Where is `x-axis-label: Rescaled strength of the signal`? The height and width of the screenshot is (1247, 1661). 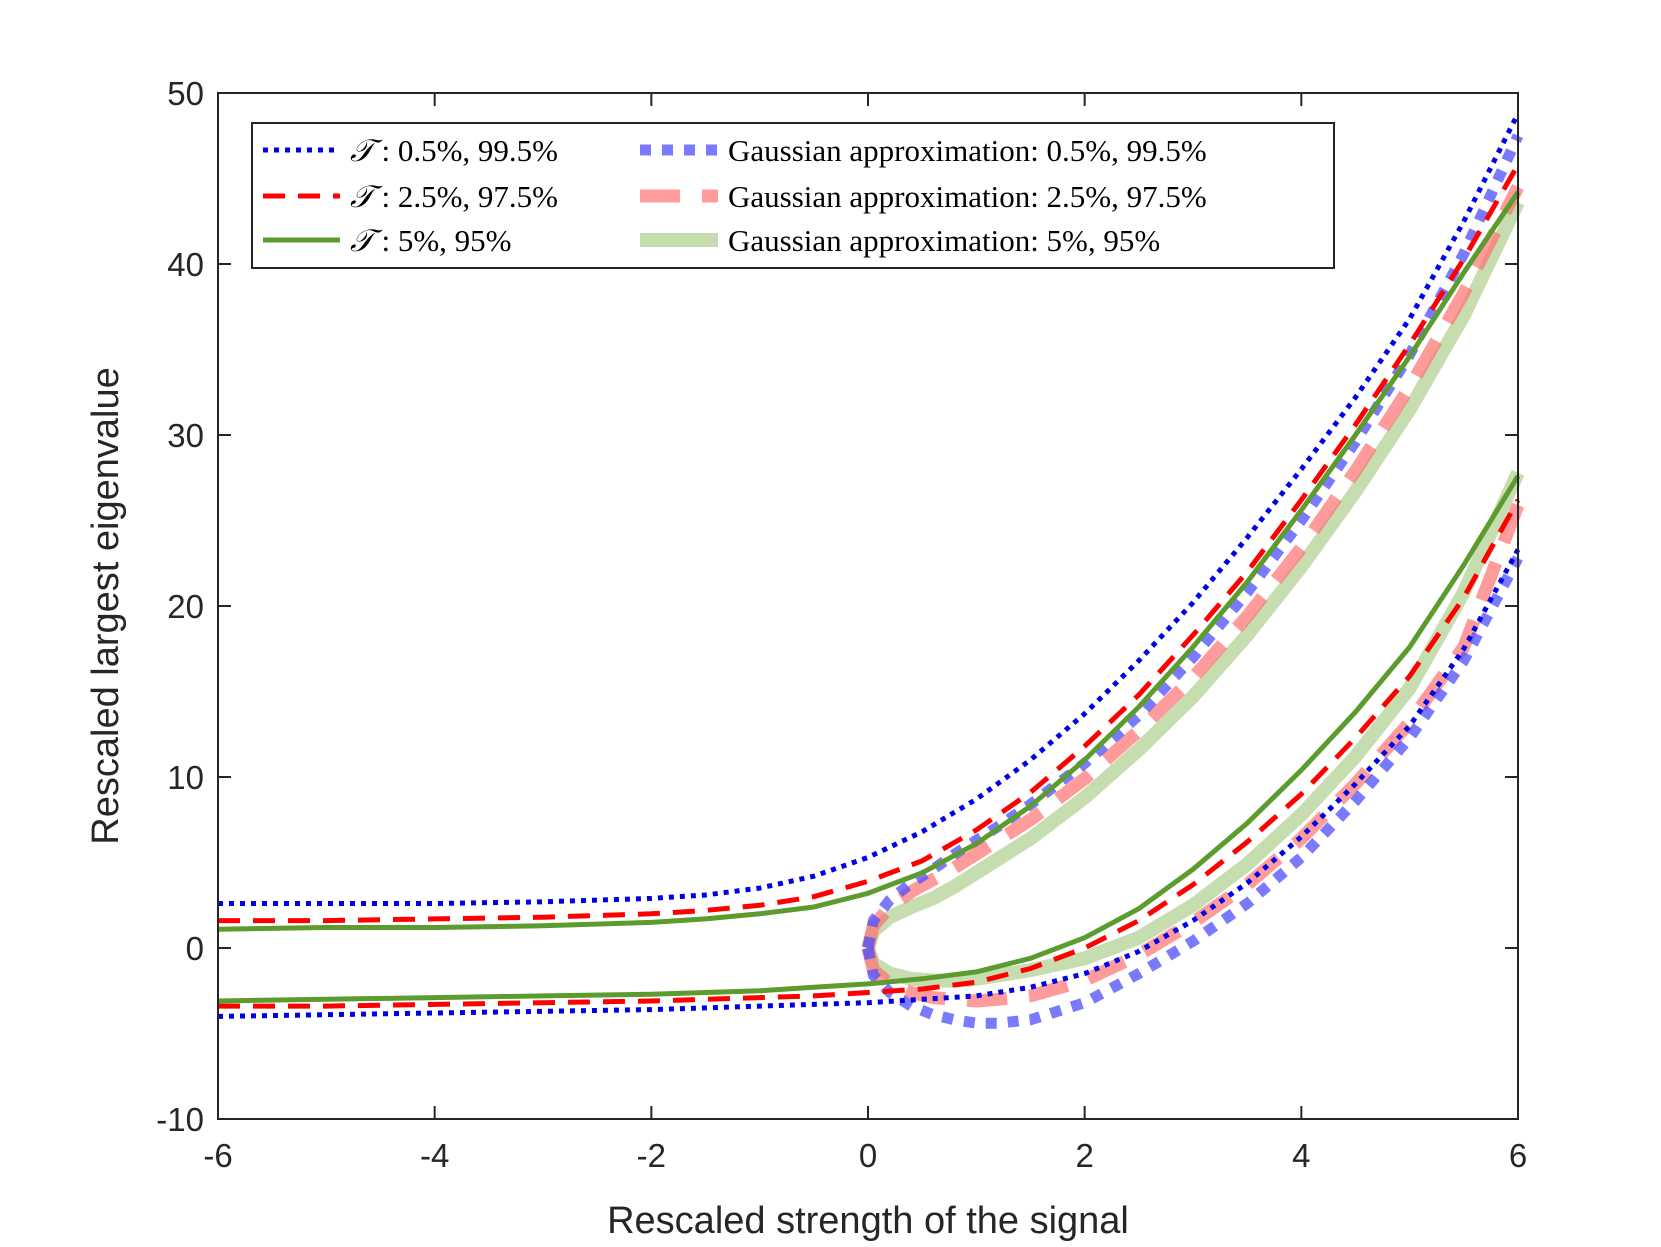
x-axis-label: Rescaled strength of the signal is located at coordinates (868, 1221).